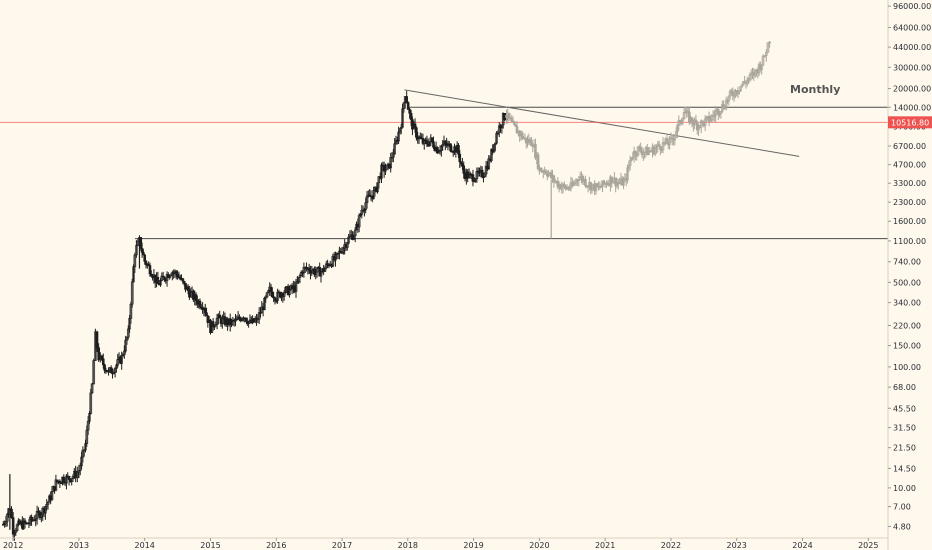  What do you see at coordinates (907, 262) in the screenshot?
I see `y-tick-label: 740.00` at bounding box center [907, 262].